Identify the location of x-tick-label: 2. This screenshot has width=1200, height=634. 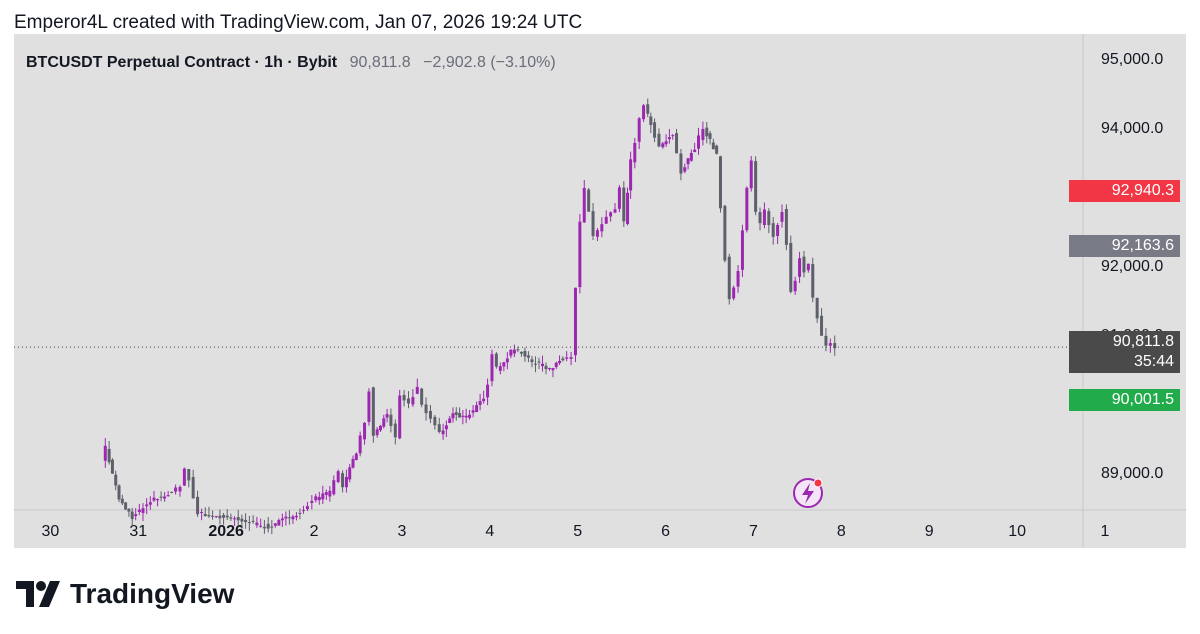
(314, 531).